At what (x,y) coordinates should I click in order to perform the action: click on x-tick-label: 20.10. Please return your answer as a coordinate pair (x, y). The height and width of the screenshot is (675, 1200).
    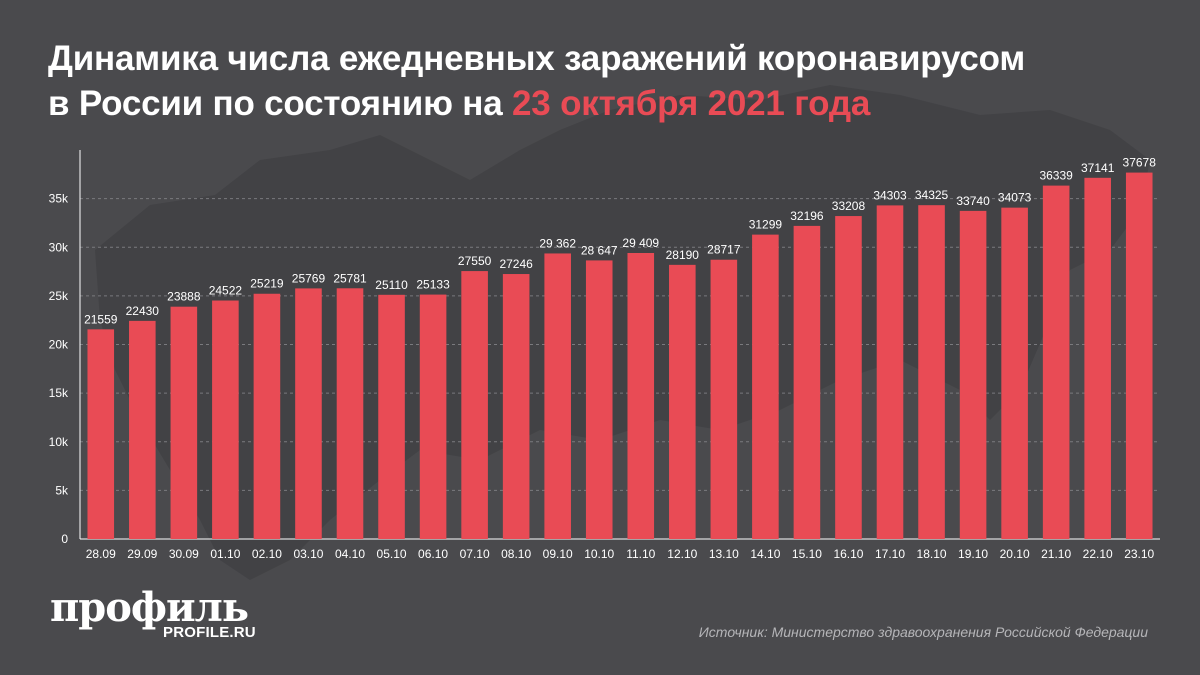
    Looking at the image, I should click on (1015, 554).